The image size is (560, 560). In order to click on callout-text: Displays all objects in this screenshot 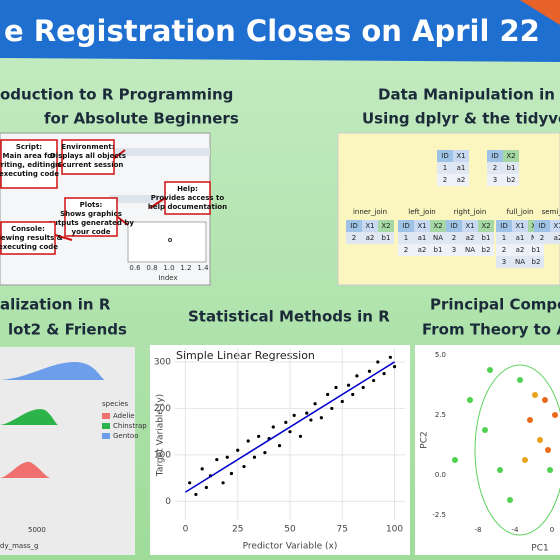, I will do `click(88, 156)`.